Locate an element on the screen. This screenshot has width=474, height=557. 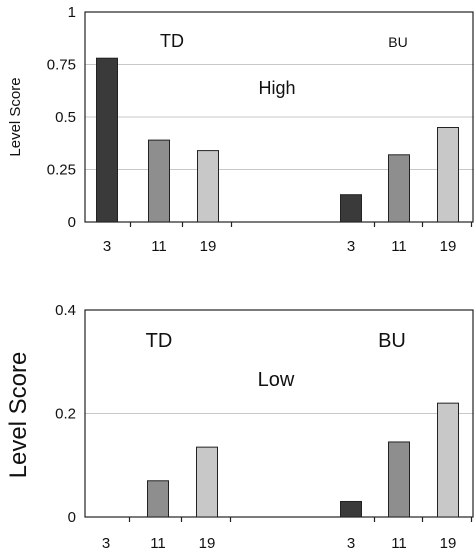
y-tick-label: 0.2 is located at coordinates (65, 414).